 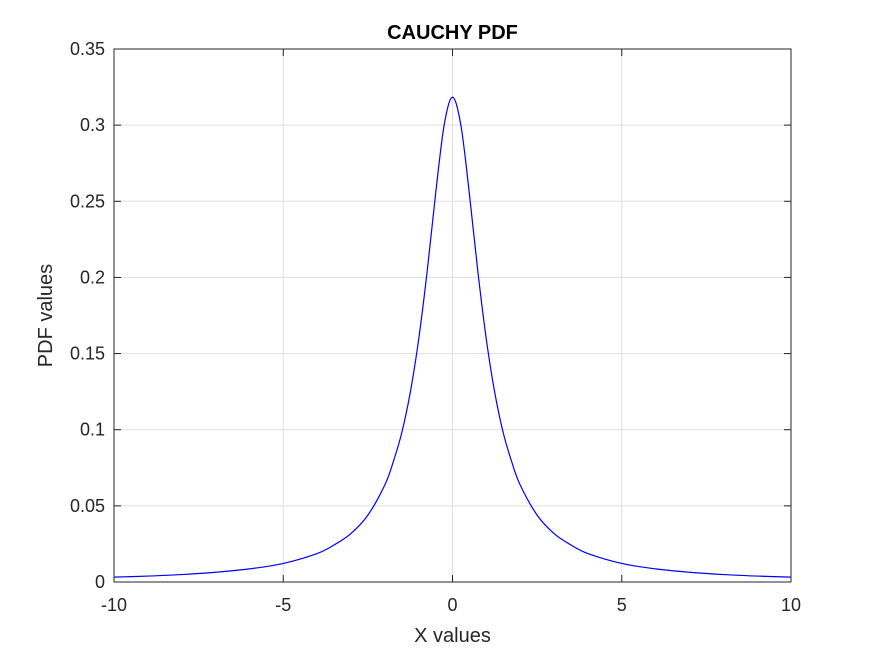 What do you see at coordinates (87, 315) in the screenshot?
I see `y-tick-labels: 0 0.05 0.1 0.15 0.2 0.25 0.3 0.35` at bounding box center [87, 315].